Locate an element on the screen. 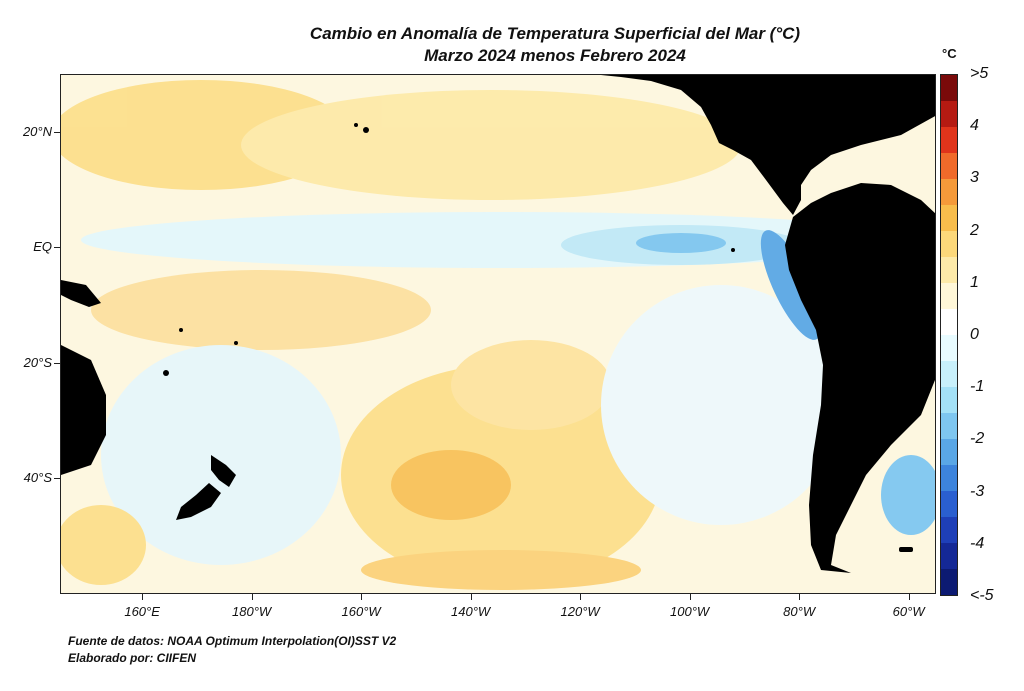 Image resolution: width=1024 pixels, height=691 pixels. hawaii-island-small is located at coordinates (356, 125).